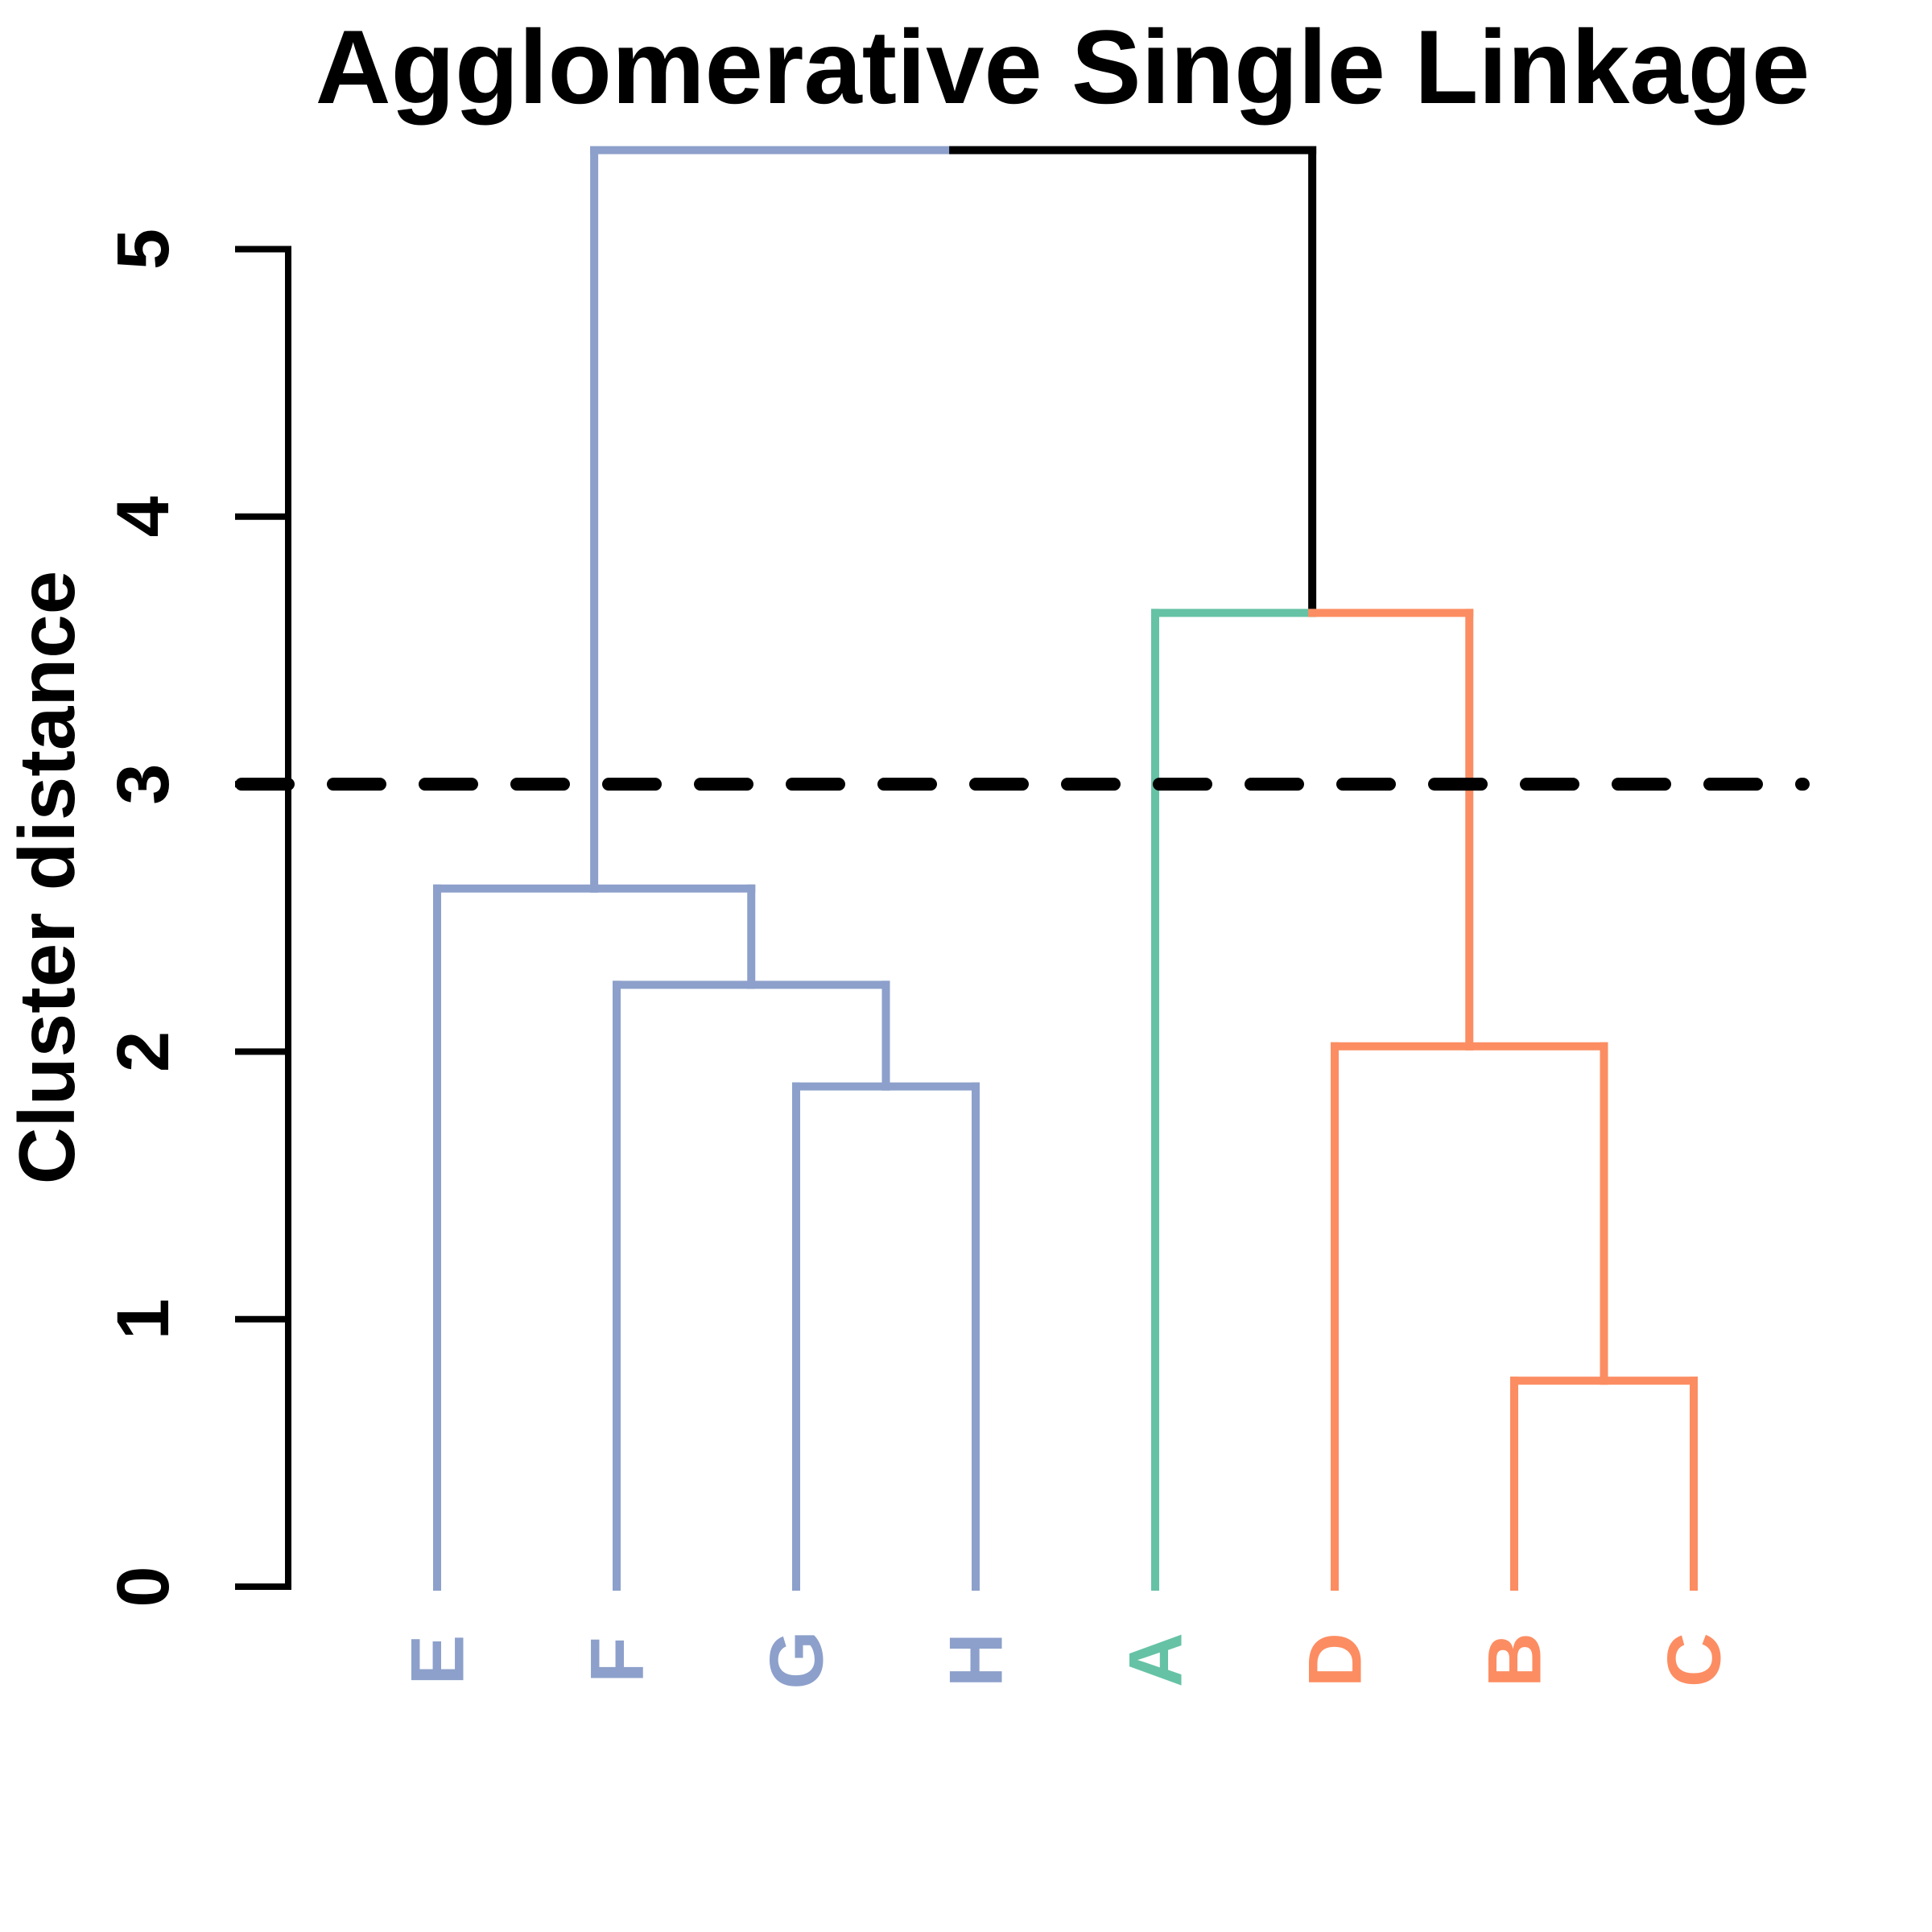  I want to click on leaf-label-G: G, so click(796, 1659).